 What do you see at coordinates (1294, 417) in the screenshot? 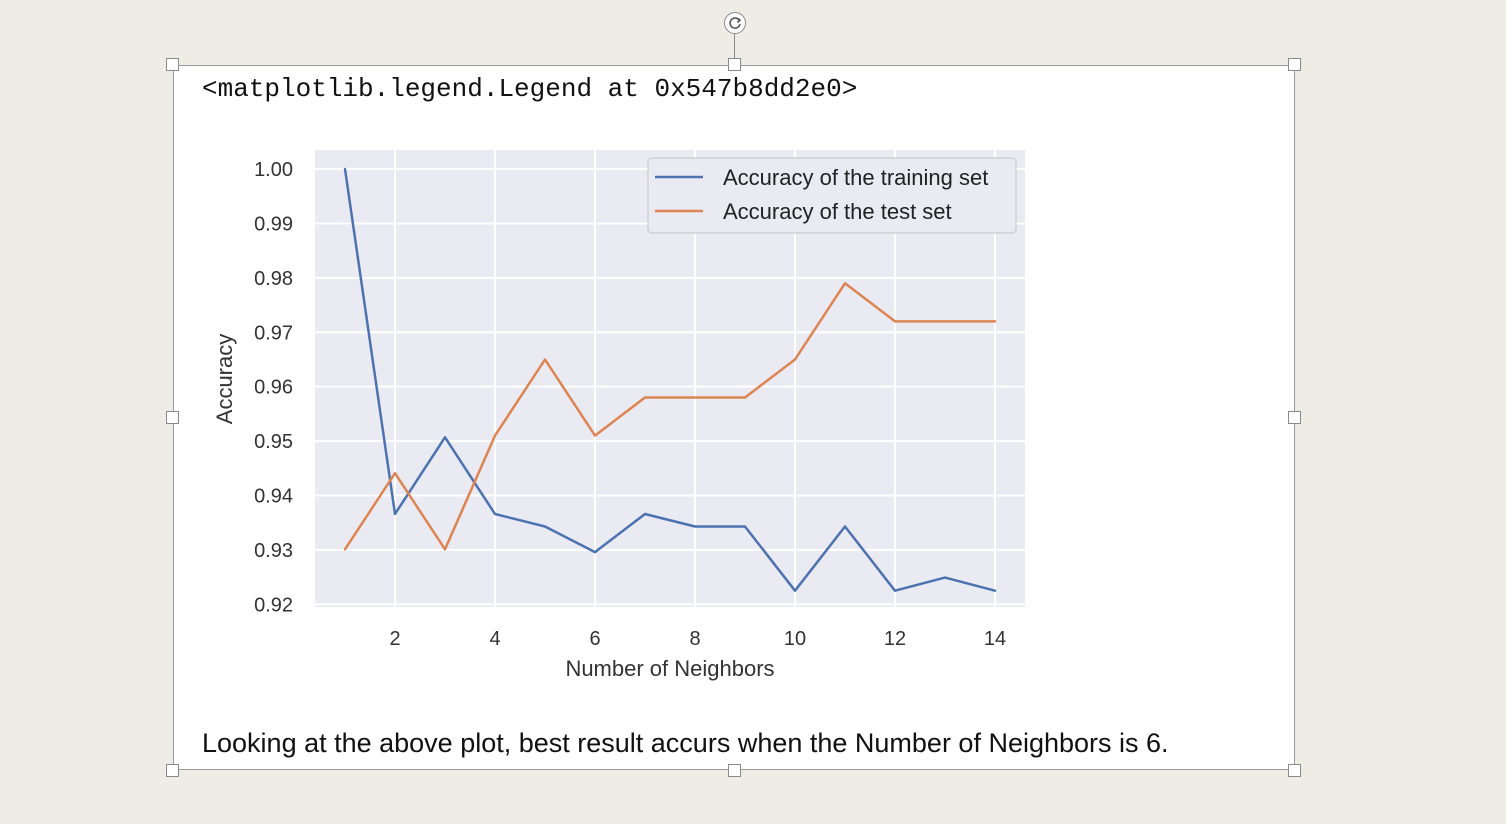
I see `resize-handle-middle-right` at bounding box center [1294, 417].